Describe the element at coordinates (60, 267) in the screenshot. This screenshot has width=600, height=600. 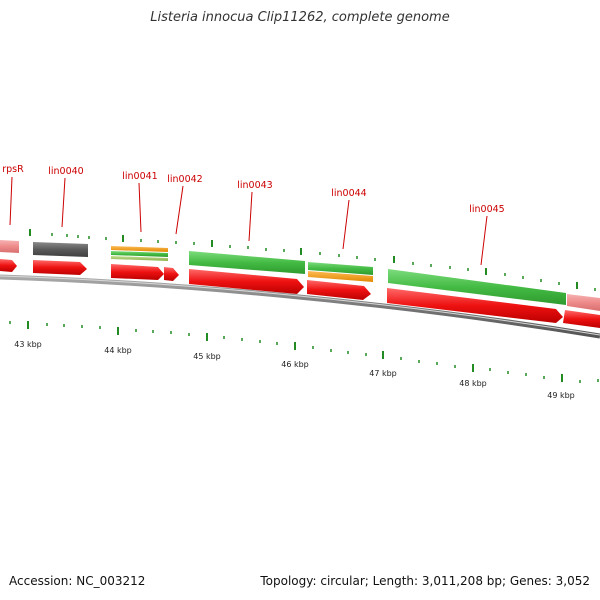
I see `cds-arrow-lin0040` at that location.